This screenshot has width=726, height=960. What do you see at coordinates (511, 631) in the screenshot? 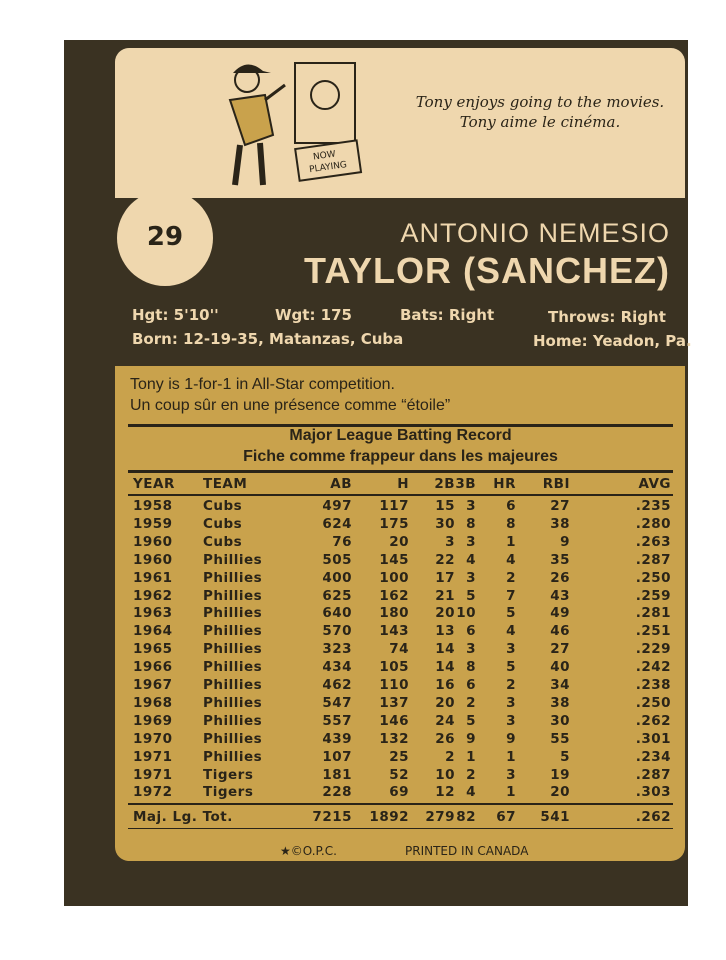
I see `cell-hr: 4` at bounding box center [511, 631].